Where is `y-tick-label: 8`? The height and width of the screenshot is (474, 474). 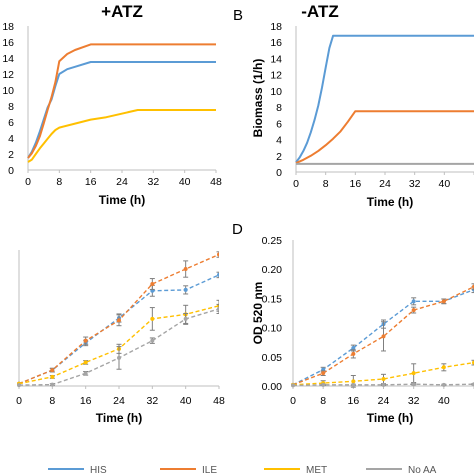
y-tick-label: 8 is located at coordinates (11, 107).